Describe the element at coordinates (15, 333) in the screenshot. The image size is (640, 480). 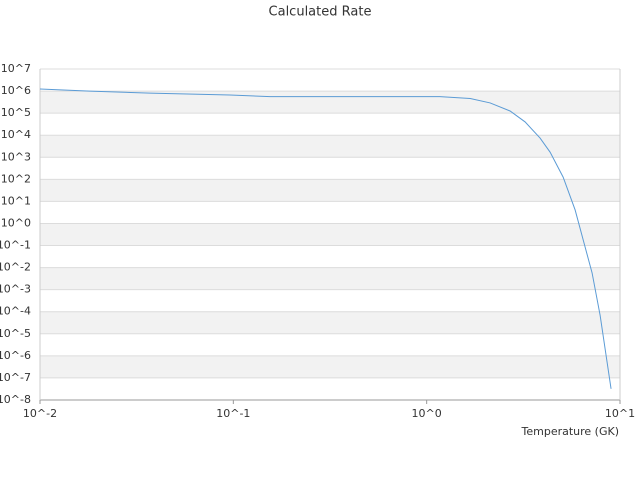
I see `y-tick-label: 10^-5` at that location.